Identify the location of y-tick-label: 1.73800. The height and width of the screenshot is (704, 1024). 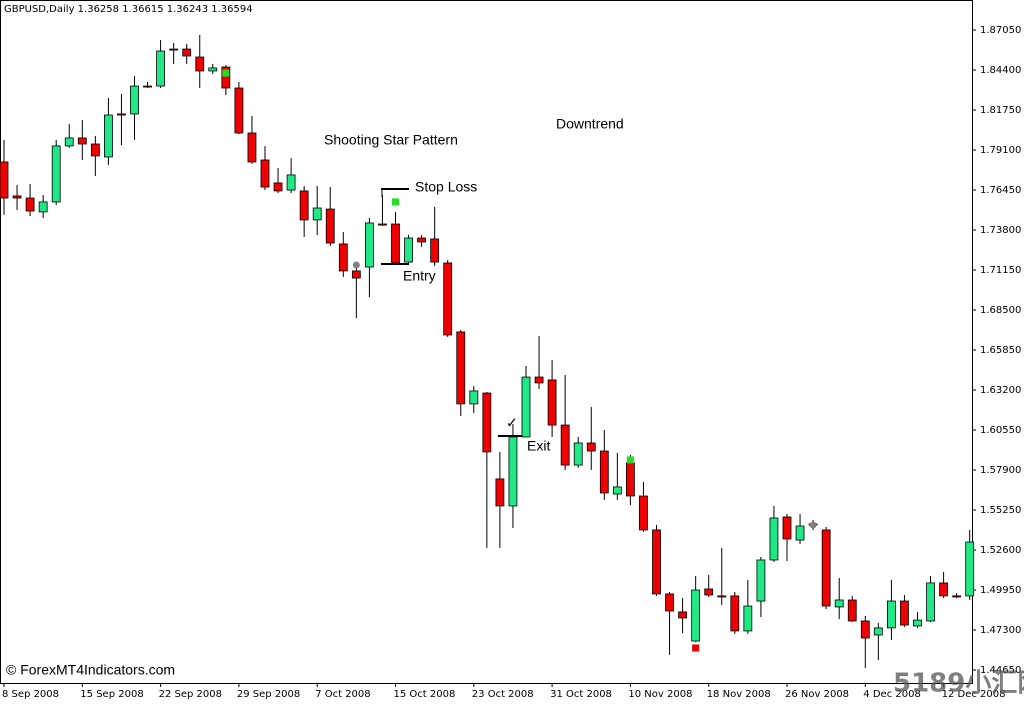
(1000, 230).